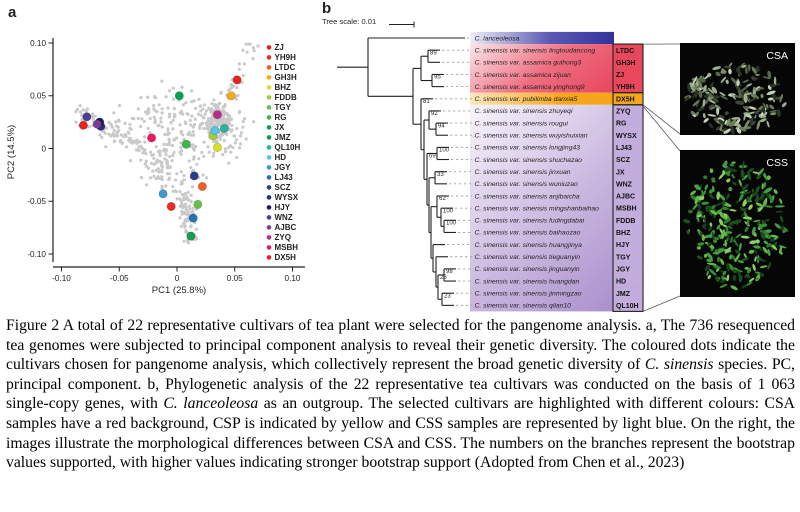  What do you see at coordinates (12, 12) in the screenshot?
I see `panel-a-label: a` at bounding box center [12, 12].